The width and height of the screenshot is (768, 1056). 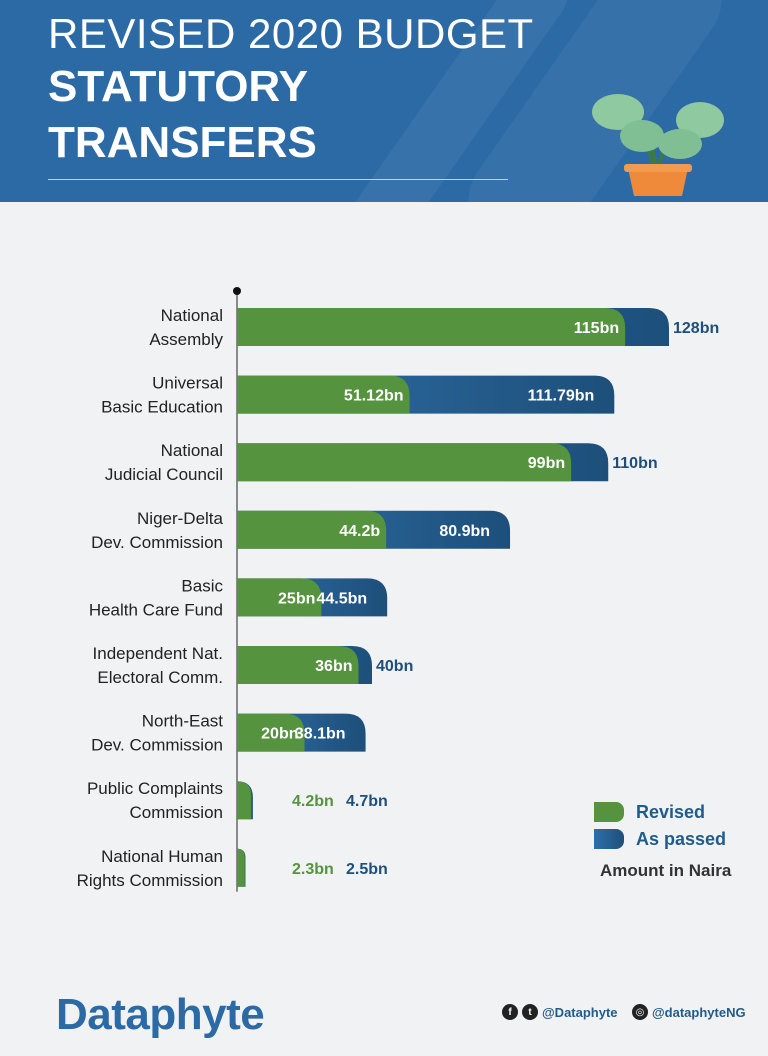 I want to click on data-label-revised: 2.3bn, so click(x=313, y=869).